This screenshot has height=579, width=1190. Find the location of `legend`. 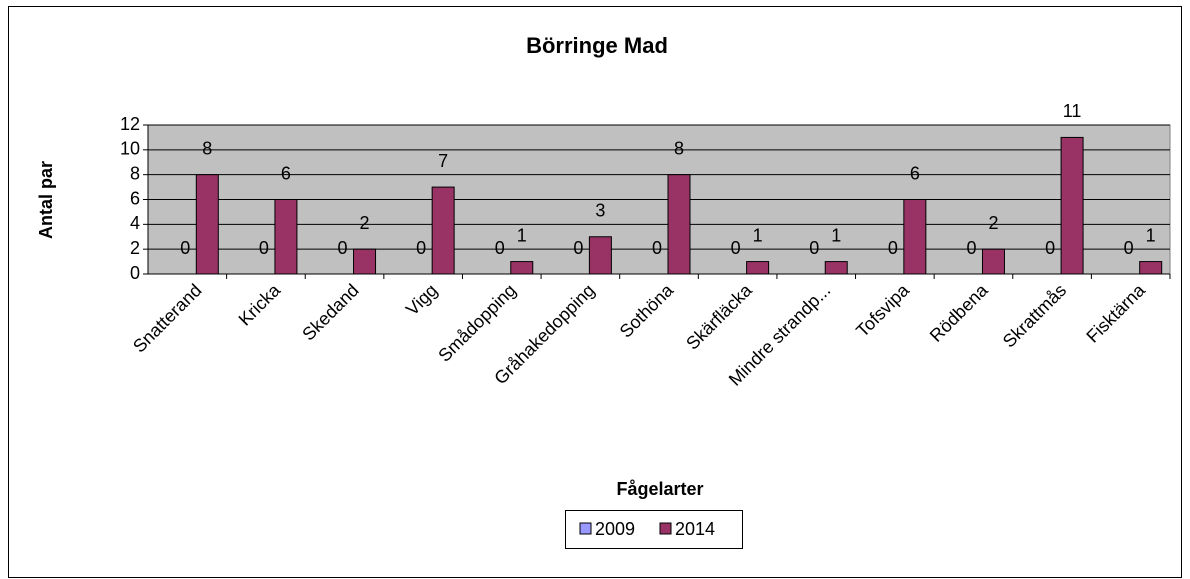

legend is located at coordinates (654, 529).